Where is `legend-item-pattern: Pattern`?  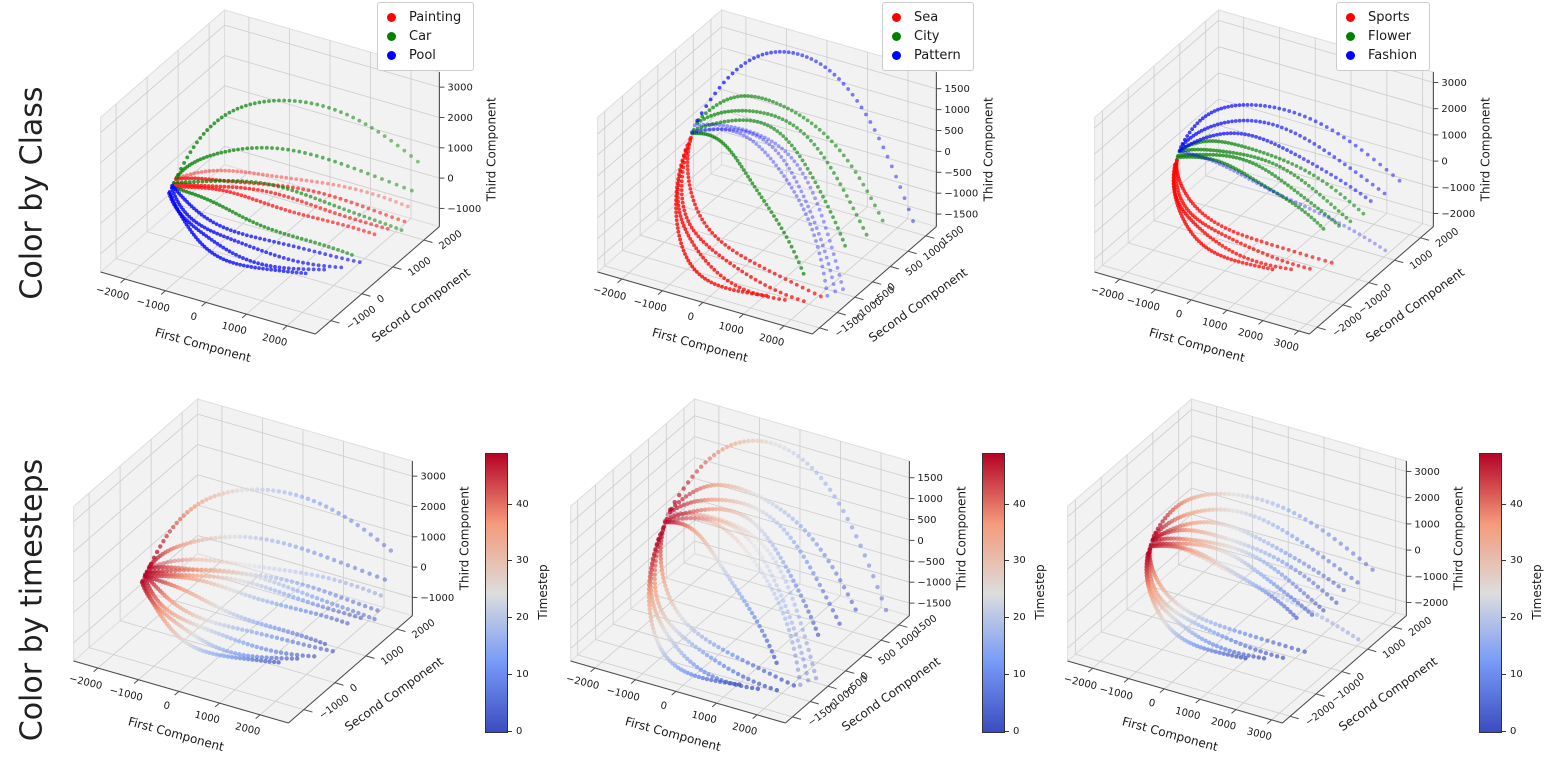 legend-item-pattern: Pattern is located at coordinates (926, 55).